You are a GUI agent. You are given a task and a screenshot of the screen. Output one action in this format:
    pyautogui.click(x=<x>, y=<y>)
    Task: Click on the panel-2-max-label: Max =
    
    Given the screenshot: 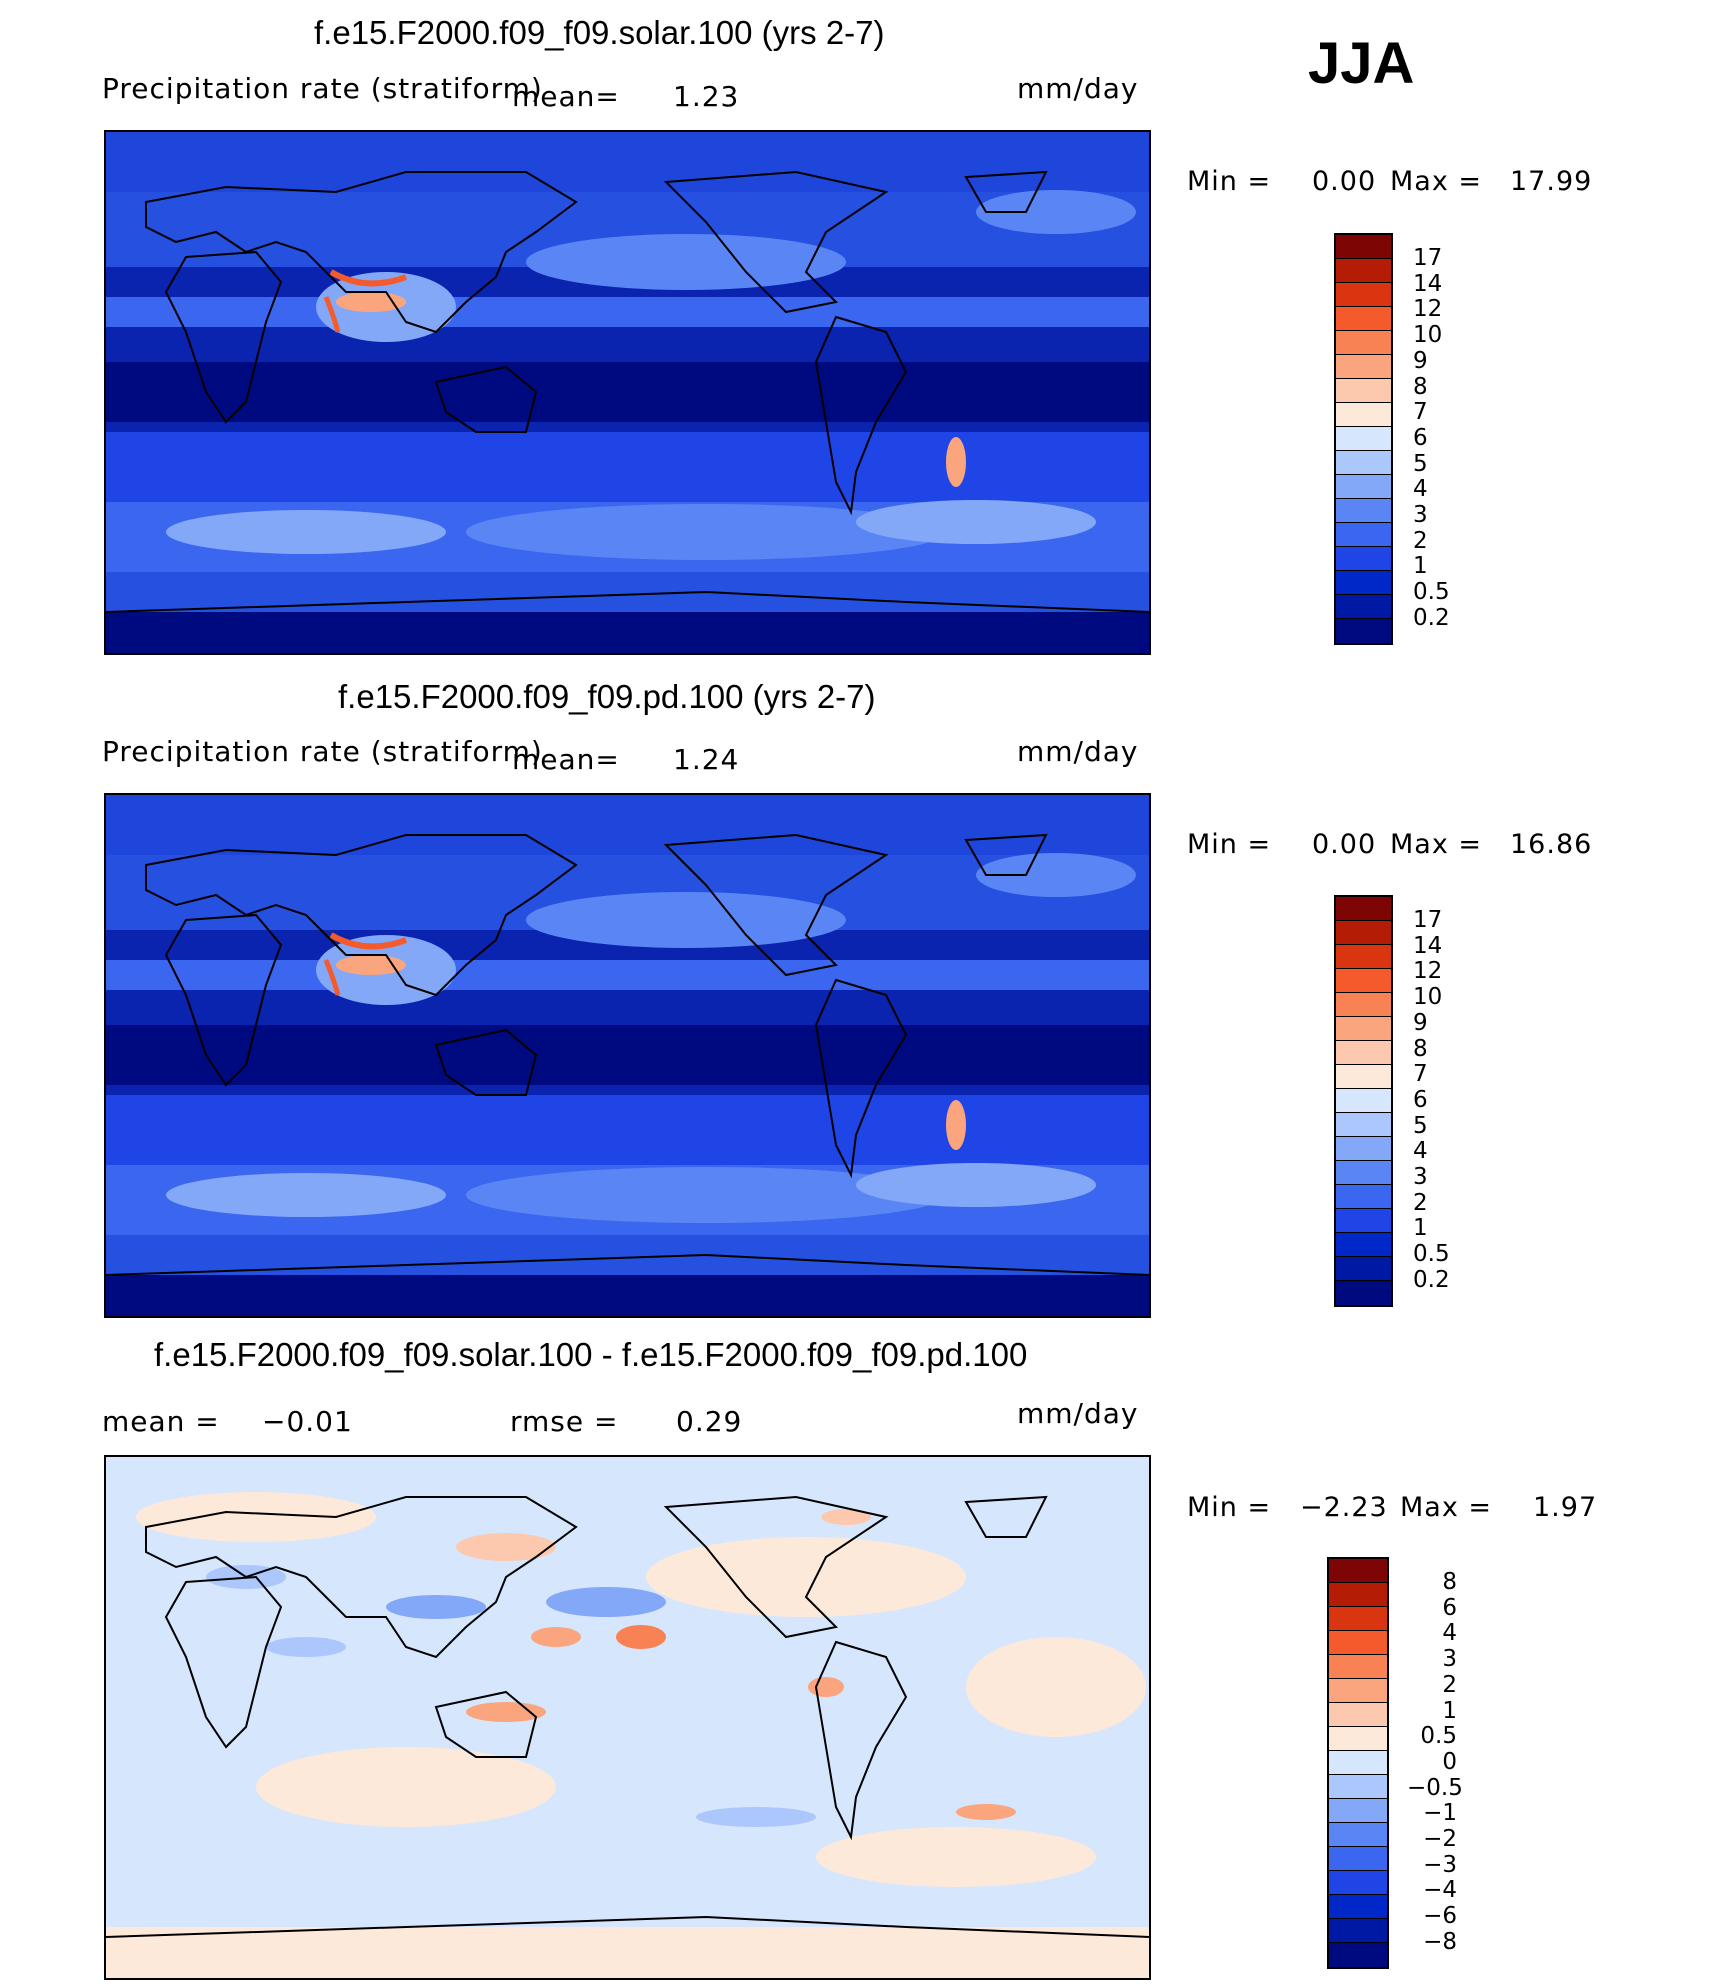 What is the action you would take?
    pyautogui.click(x=1436, y=844)
    